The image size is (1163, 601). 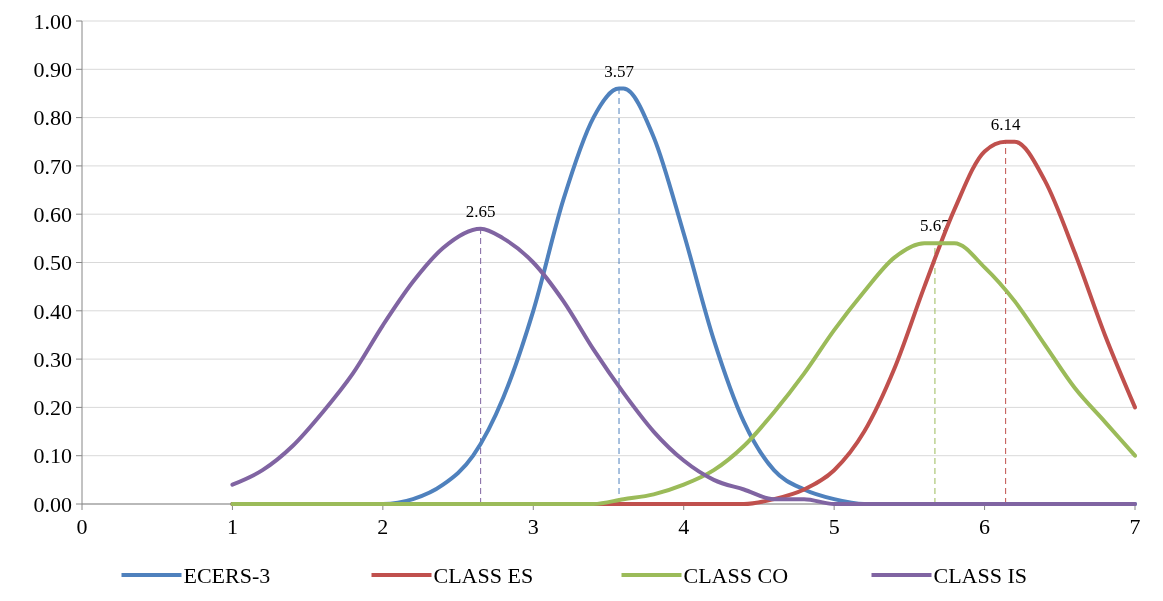 What do you see at coordinates (1006, 124) in the screenshot?
I see `ref-line-label: 6.14` at bounding box center [1006, 124].